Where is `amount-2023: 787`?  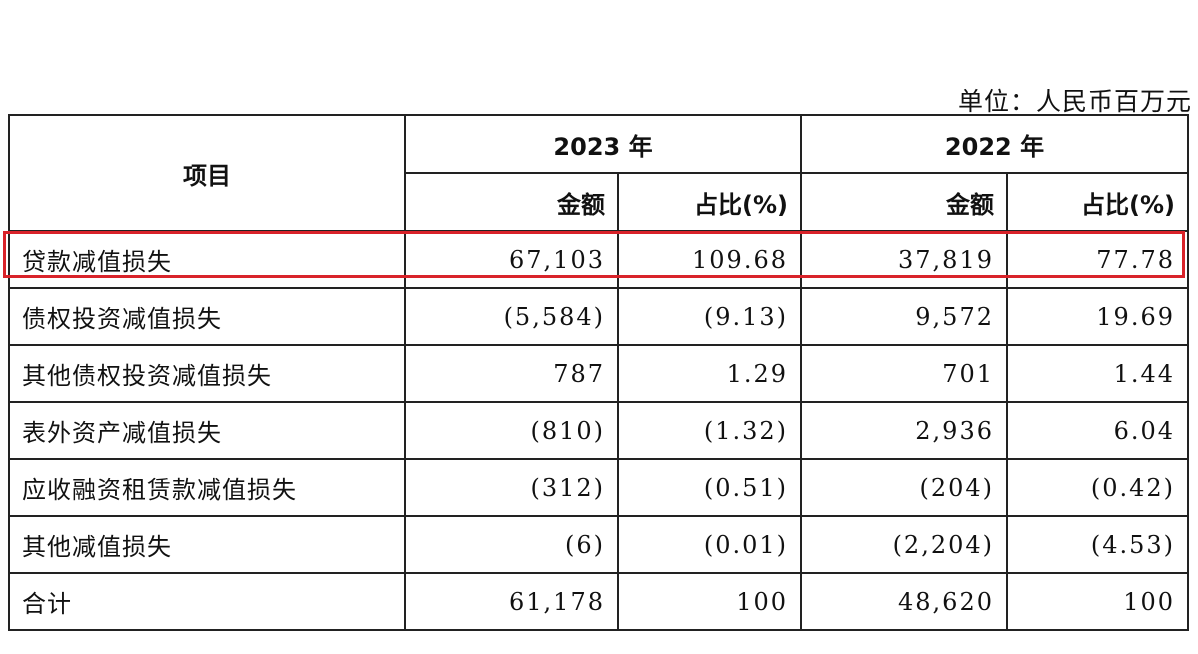 amount-2023: 787 is located at coordinates (511, 373).